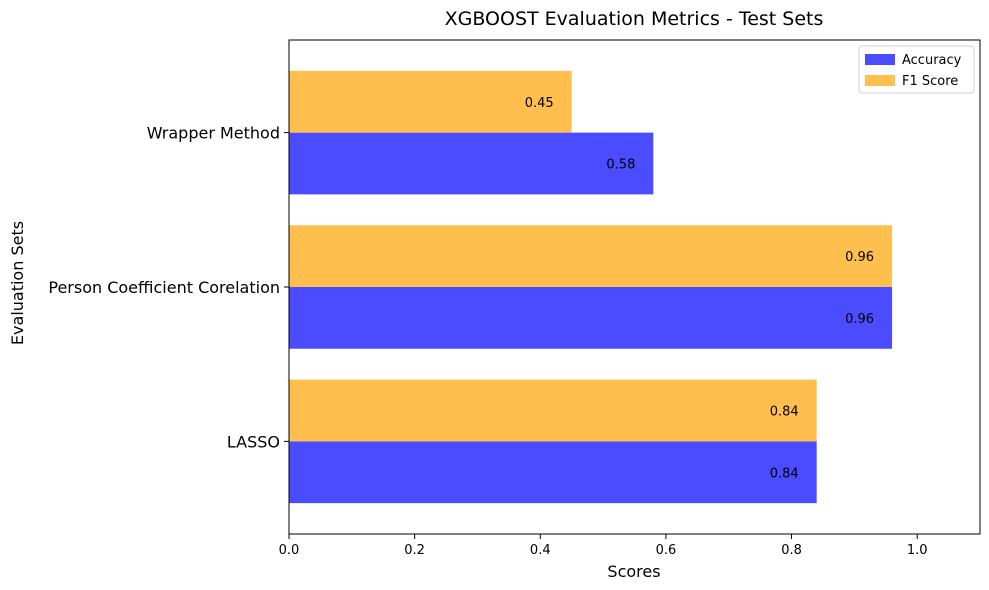 The height and width of the screenshot is (590, 989). I want to click on data-label-f1-score-0: 0.84, so click(784, 412).